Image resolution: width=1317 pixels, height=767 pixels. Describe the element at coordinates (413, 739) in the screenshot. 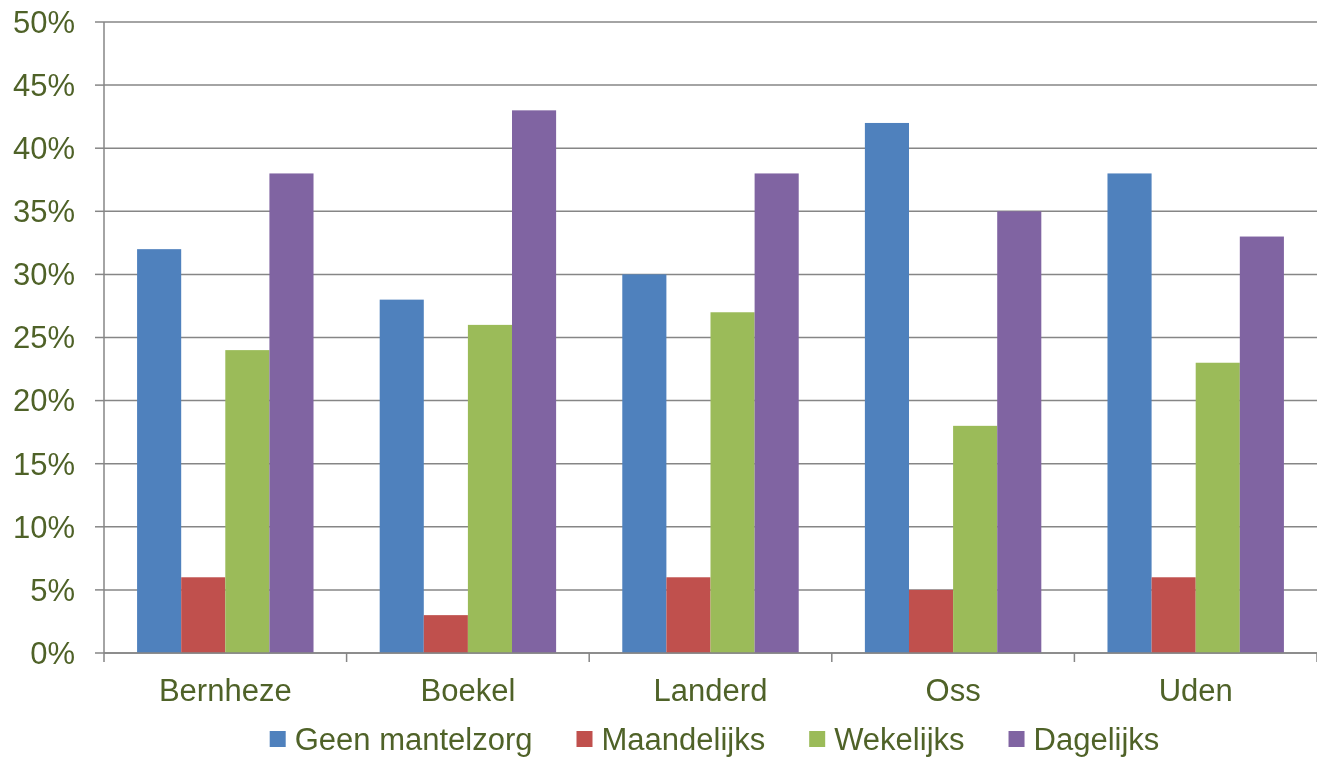

I see `legend-label: Geen mantelzorg` at that location.